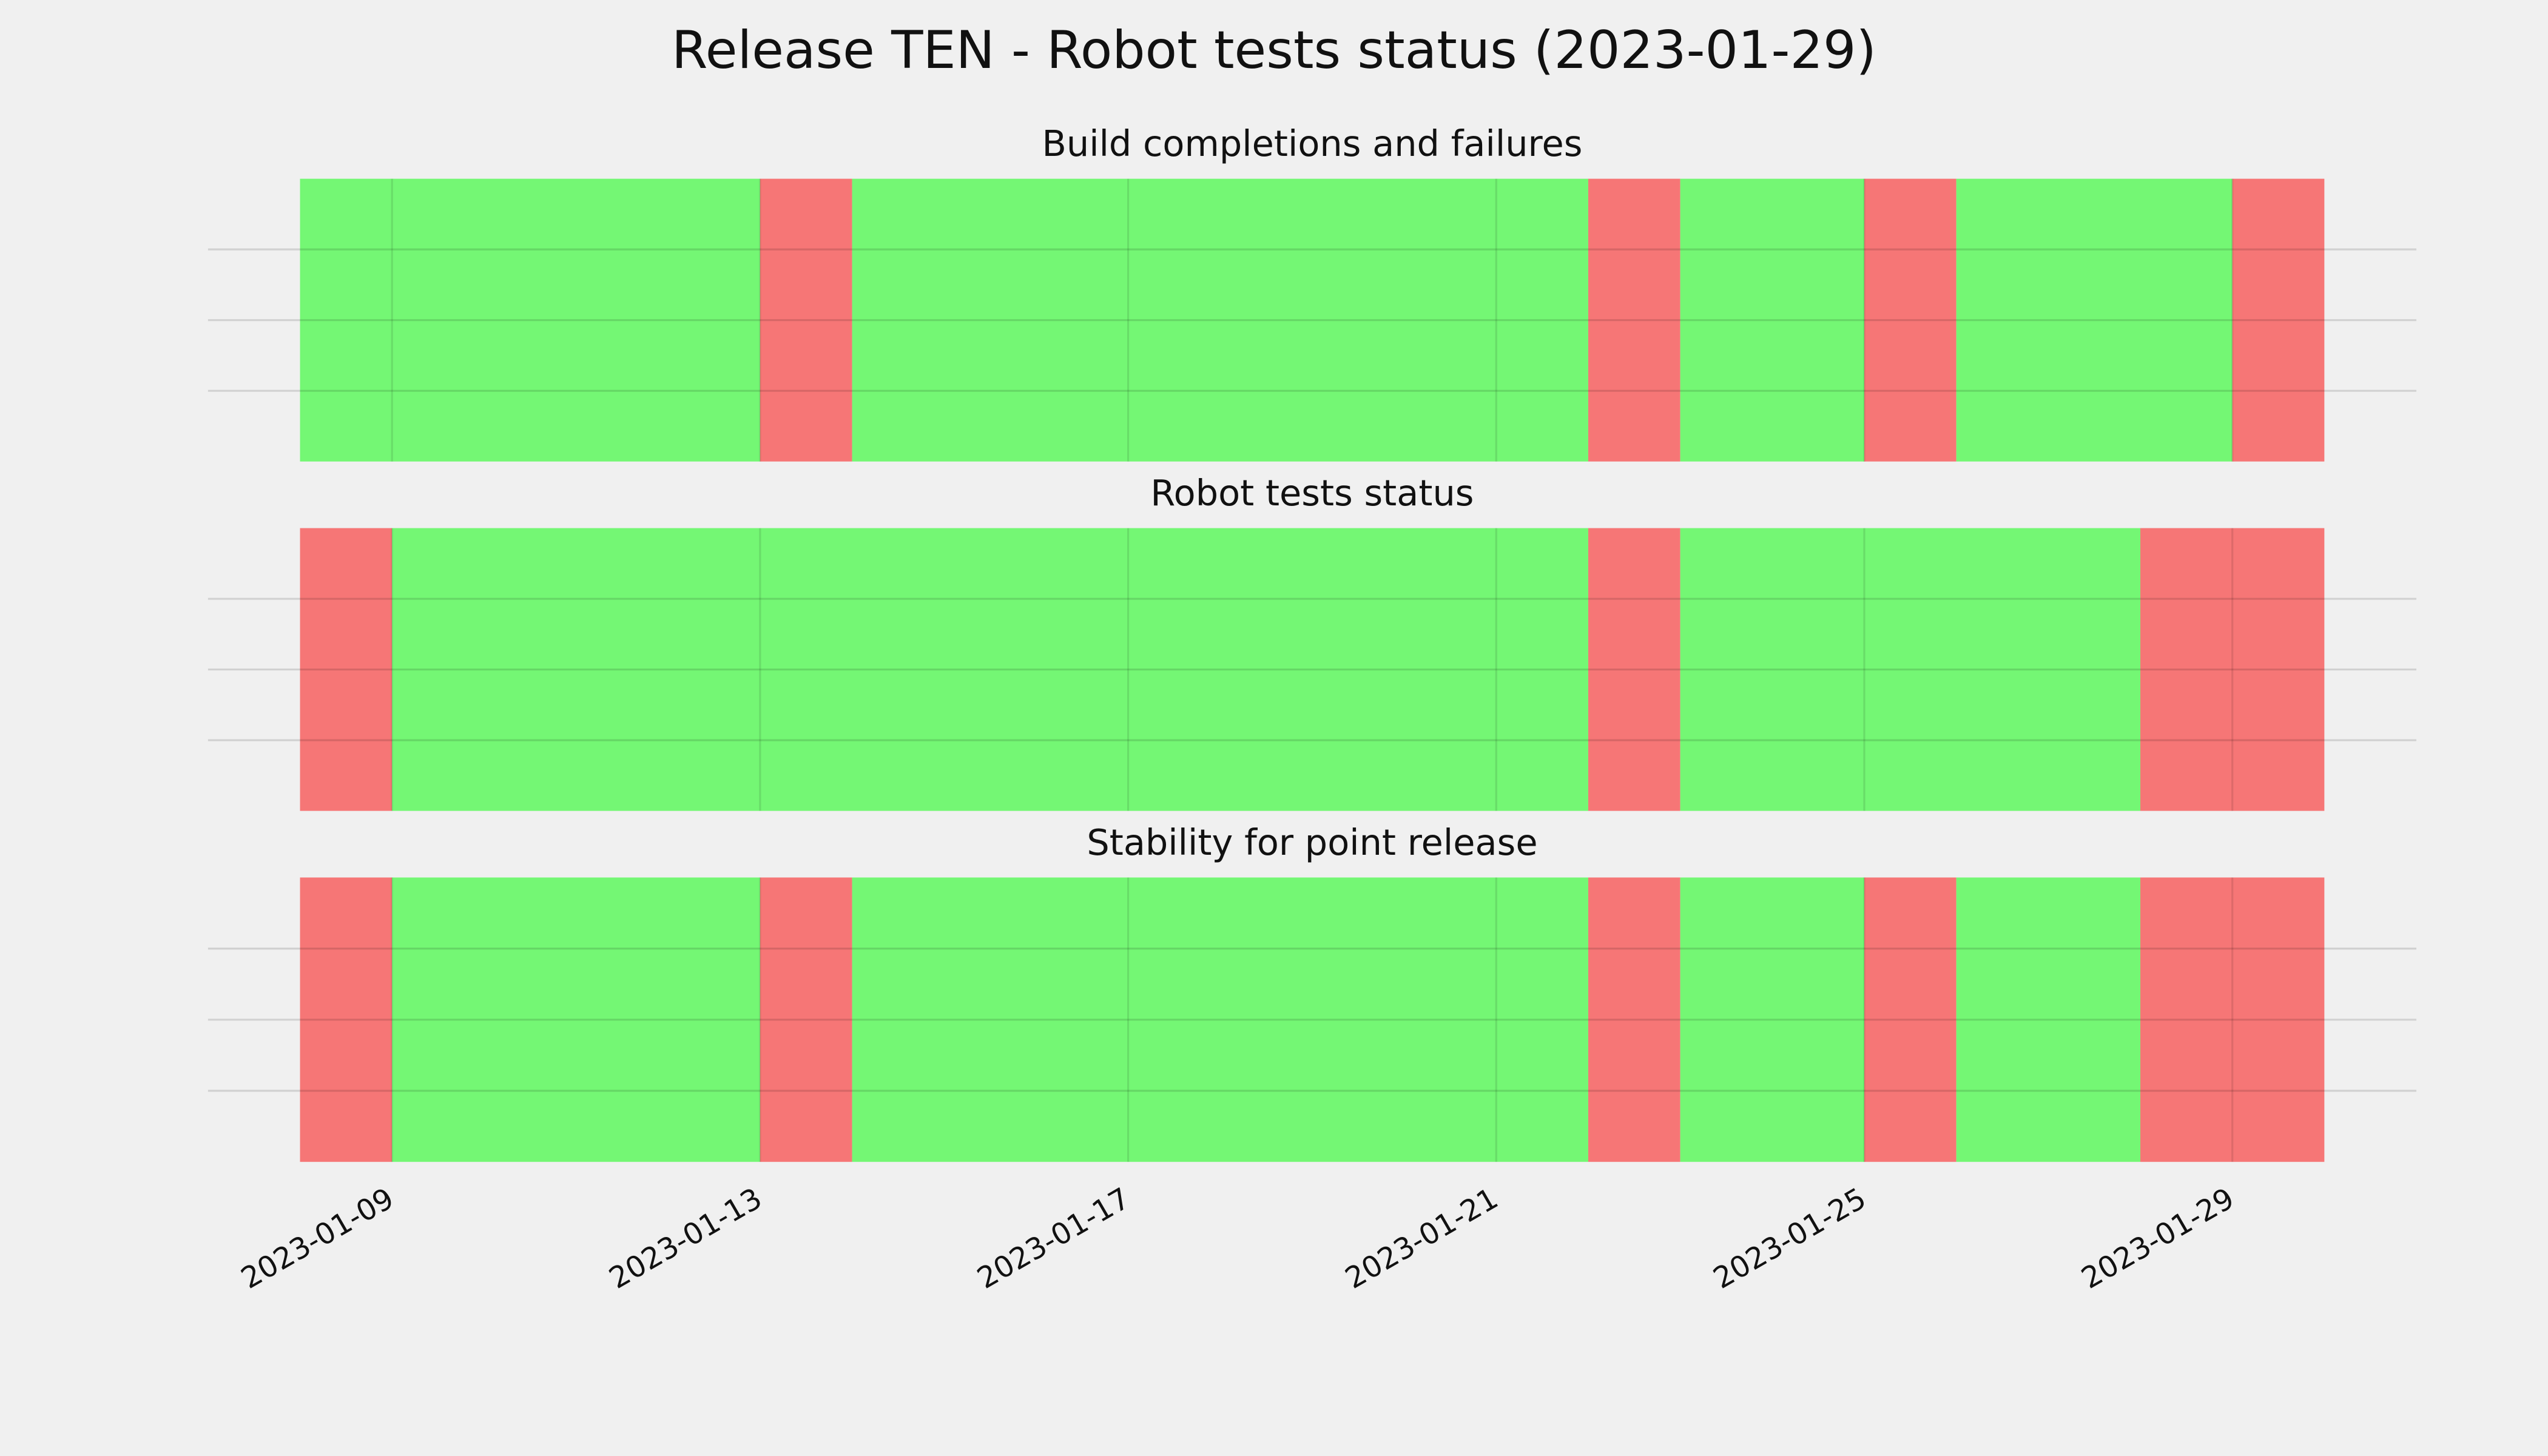  What do you see at coordinates (2158, 1238) in the screenshot?
I see `x-tick-label: 2023-01-29` at bounding box center [2158, 1238].